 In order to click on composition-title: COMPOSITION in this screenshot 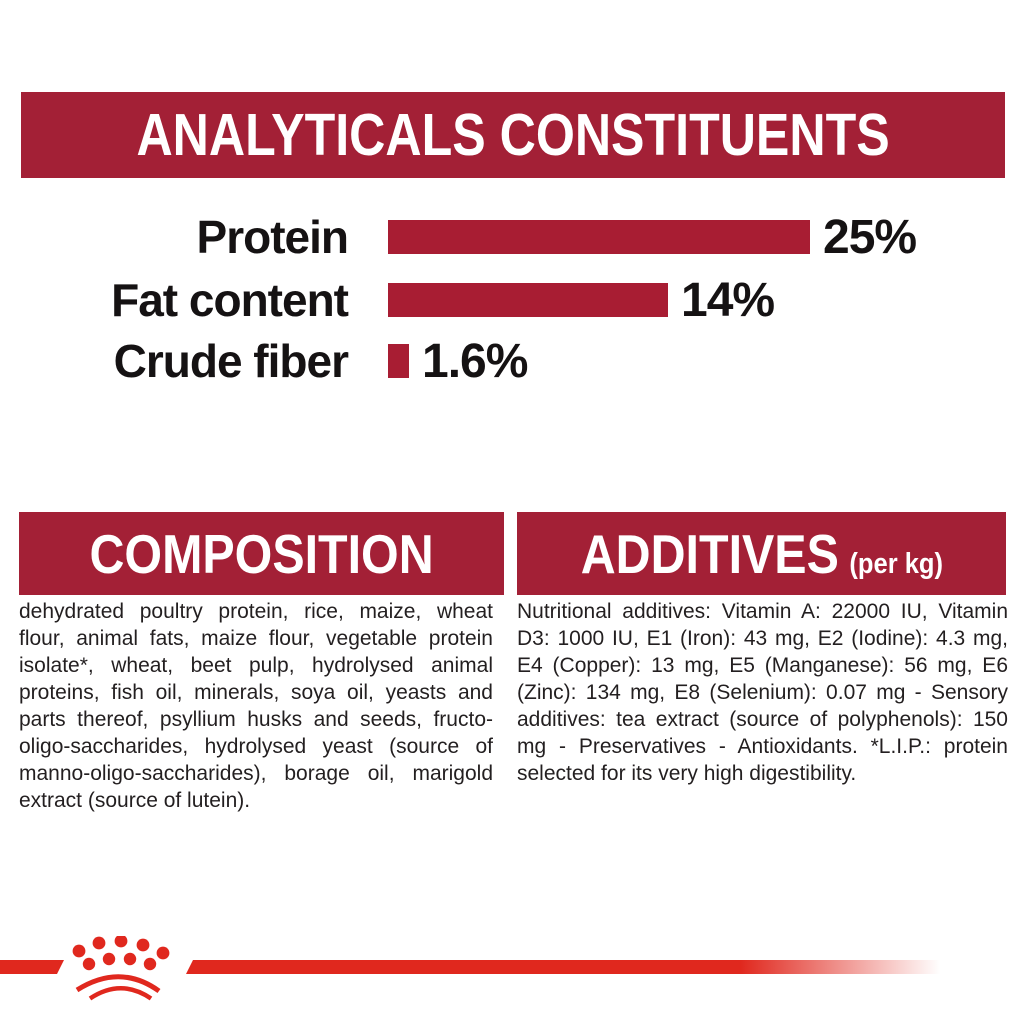, I will do `click(261, 553)`.